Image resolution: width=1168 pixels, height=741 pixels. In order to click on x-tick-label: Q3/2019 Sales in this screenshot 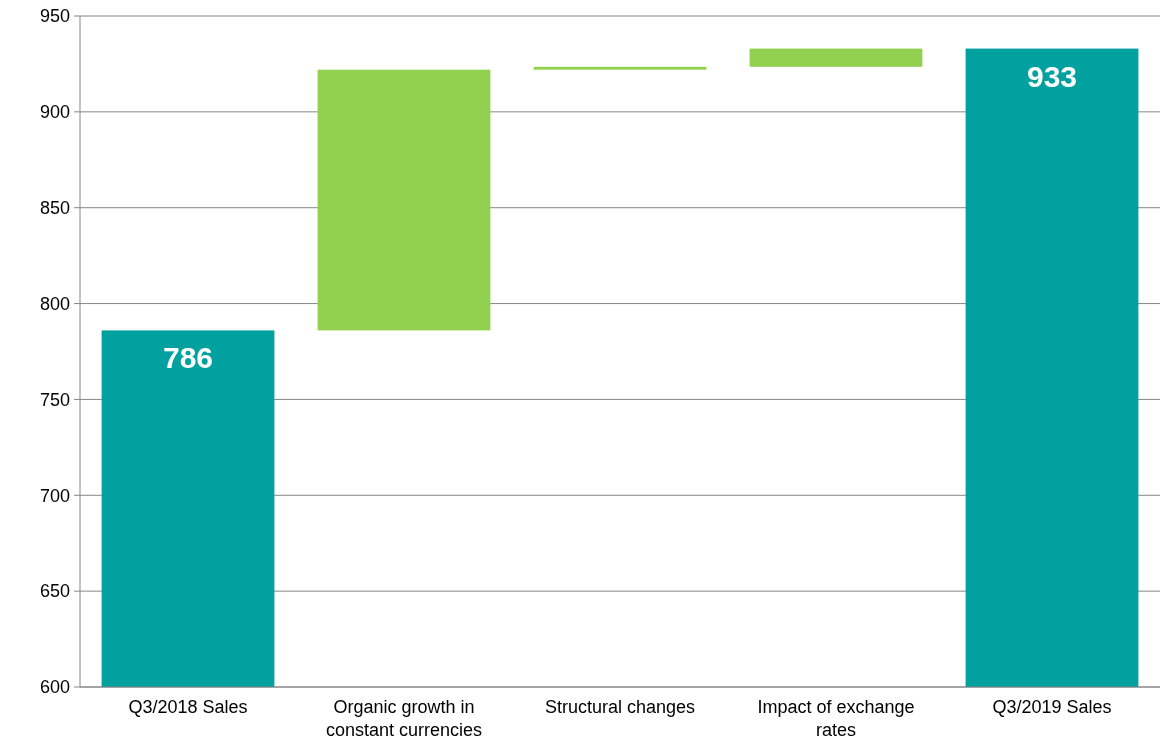, I will do `click(1052, 707)`.